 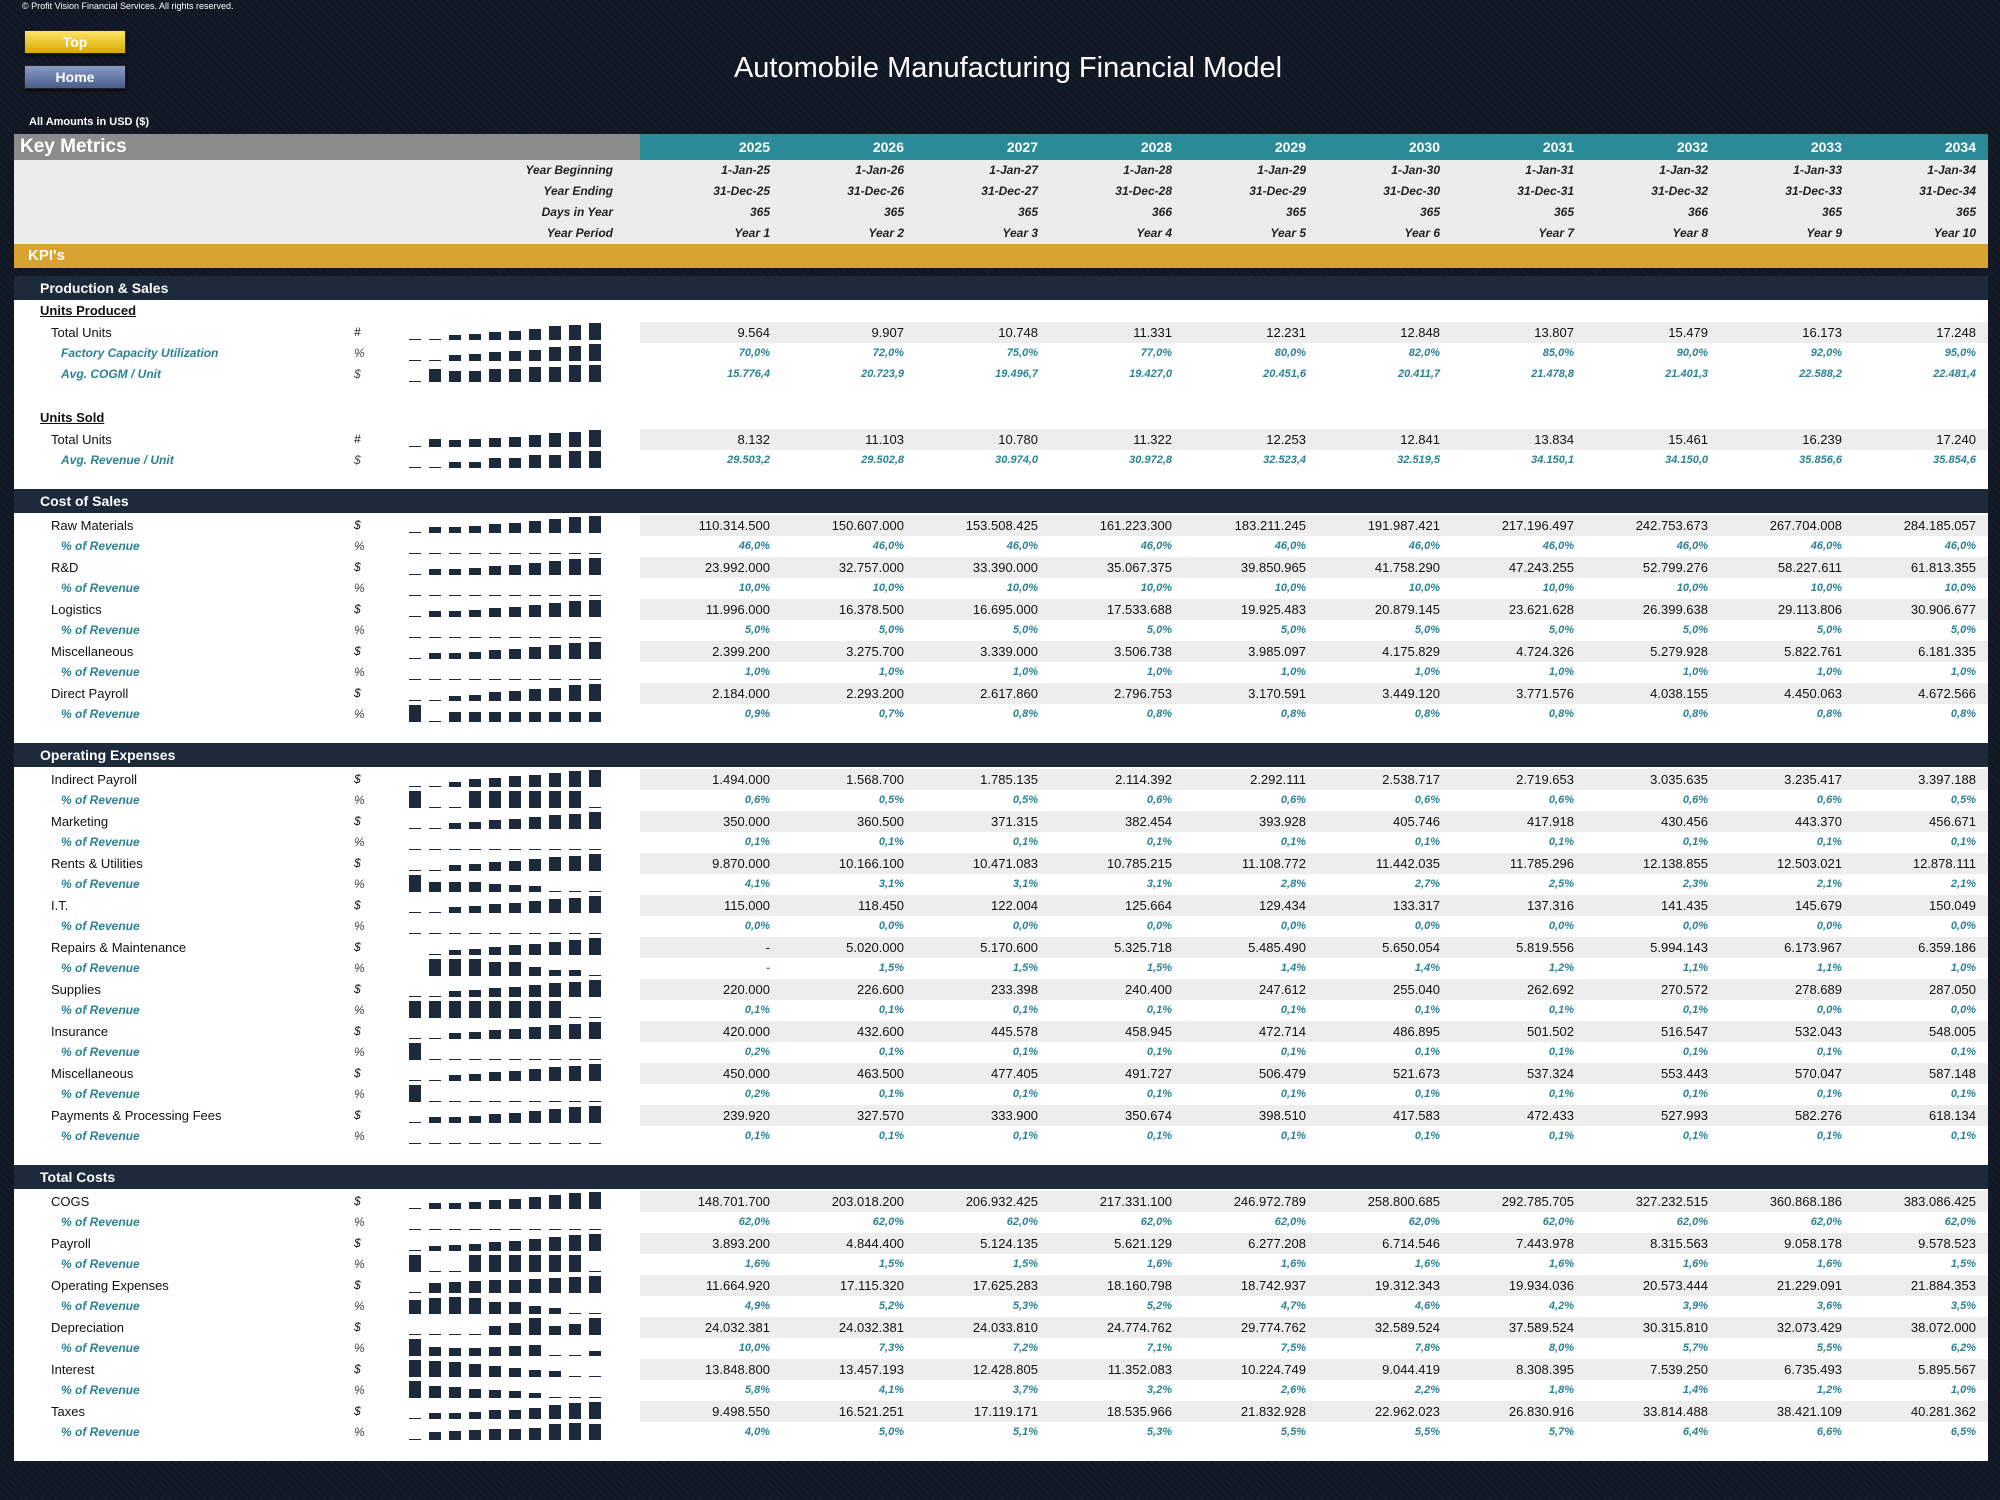 I want to click on row-label: Depreciation, so click(x=87, y=1327).